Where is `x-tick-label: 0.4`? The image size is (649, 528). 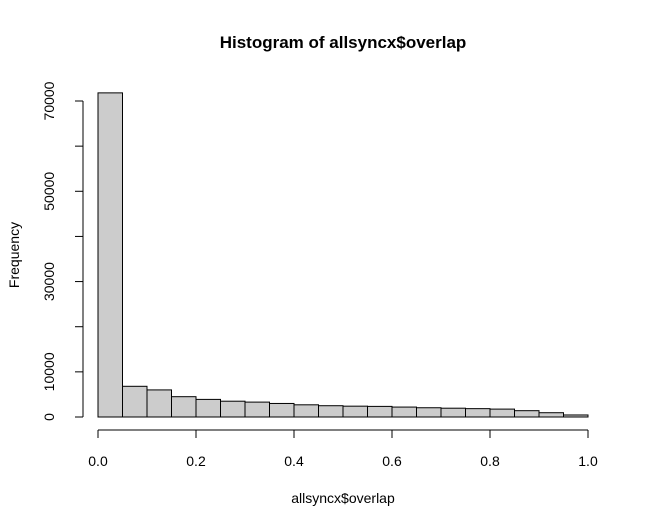
x-tick-label: 0.4 is located at coordinates (294, 461).